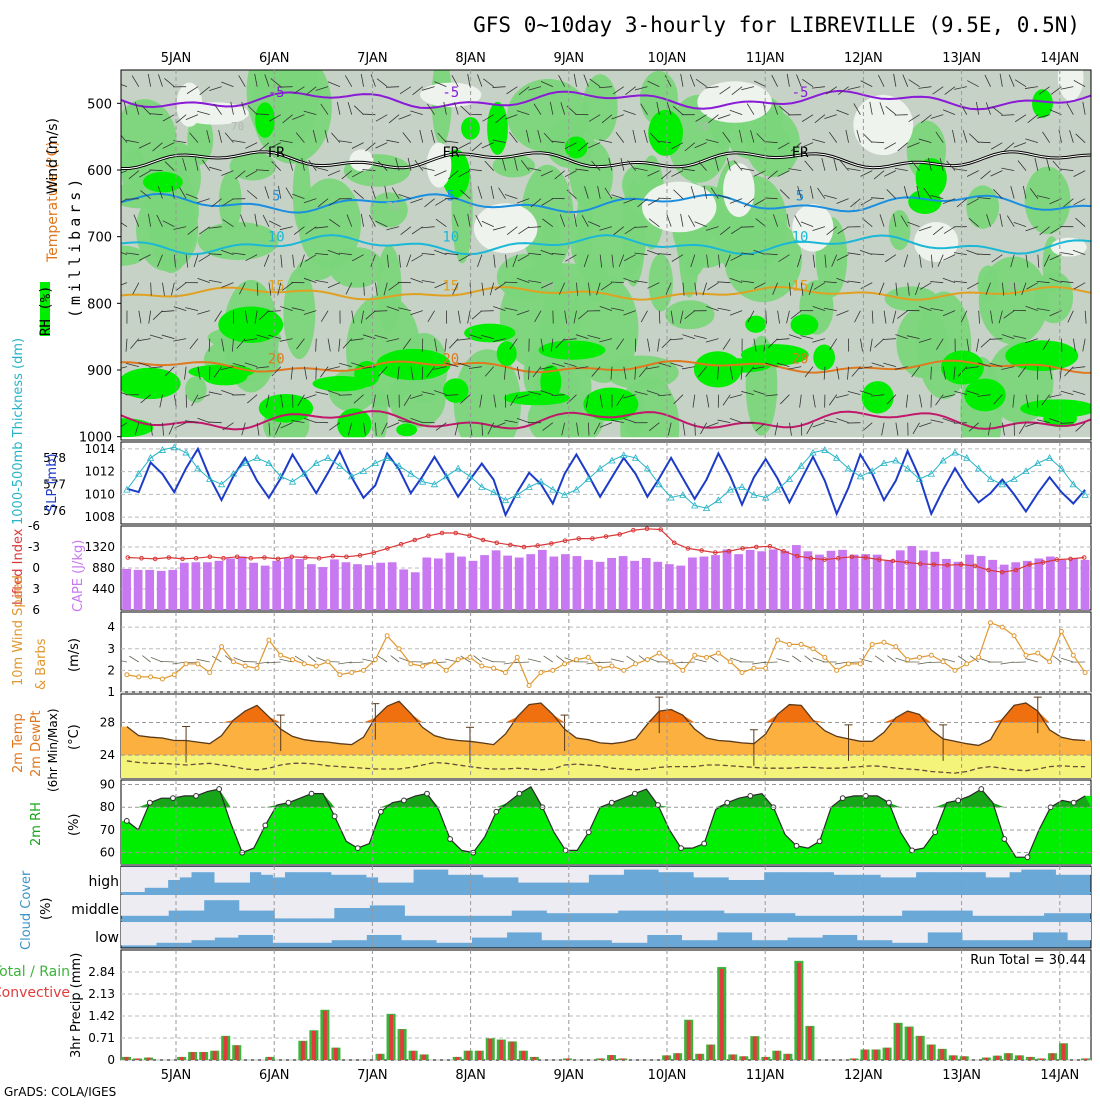  I want to click on wind10-tick: 3, so click(111, 649).